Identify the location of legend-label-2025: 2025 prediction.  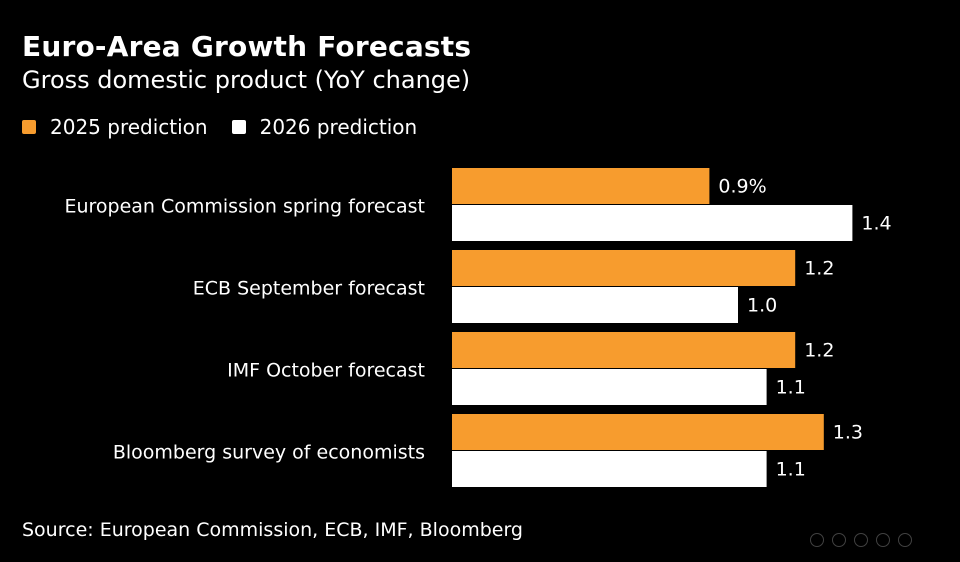
(129, 127).